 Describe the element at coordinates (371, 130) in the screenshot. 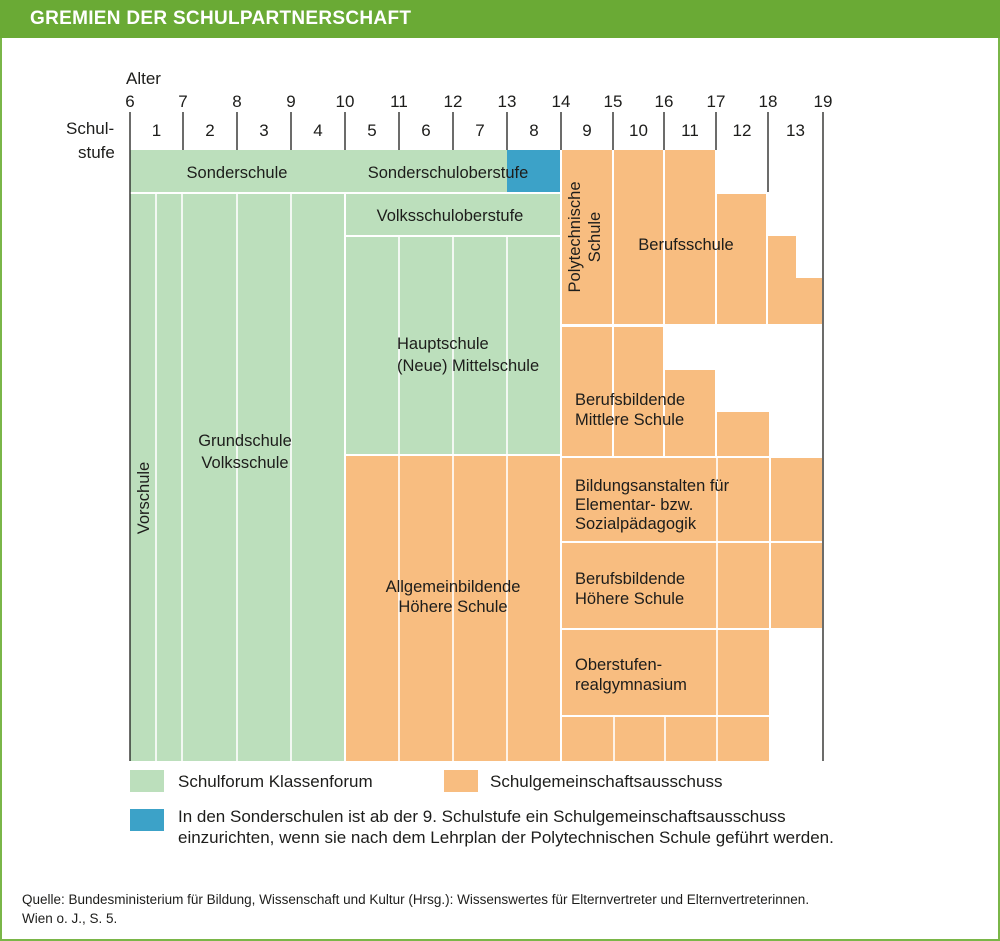

I see `stufe-label-5: 5` at that location.